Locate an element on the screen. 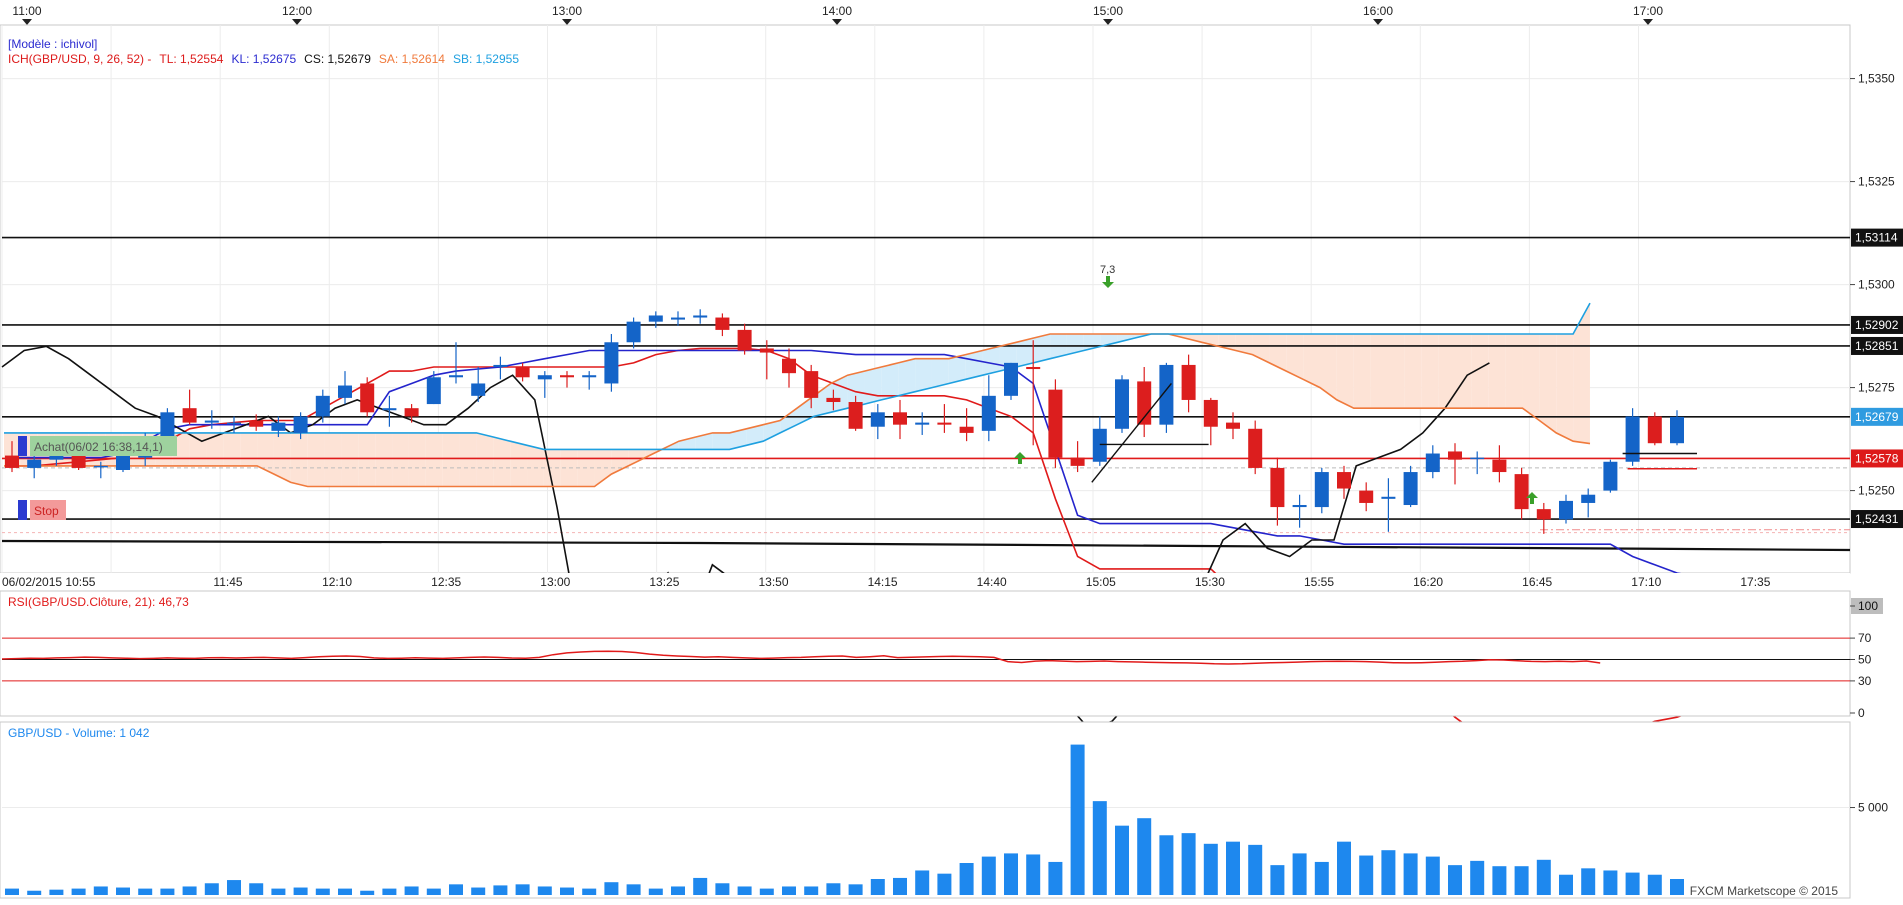 This screenshot has width=1903, height=905. price-tick-label: 1,5250 is located at coordinates (1876, 491).